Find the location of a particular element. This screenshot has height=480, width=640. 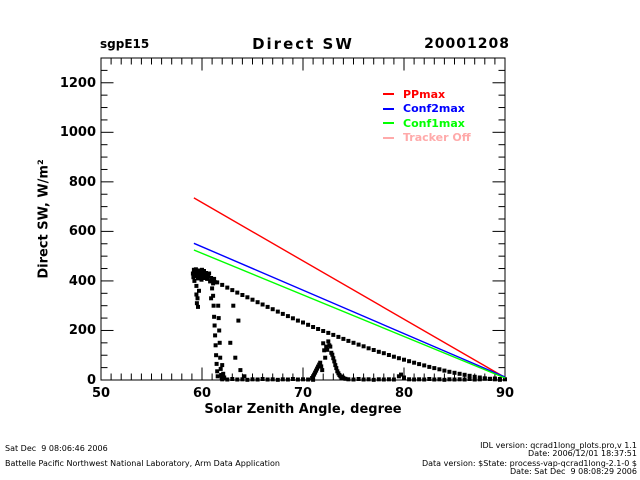

y-tick-label: 1000 is located at coordinates (77, 133).